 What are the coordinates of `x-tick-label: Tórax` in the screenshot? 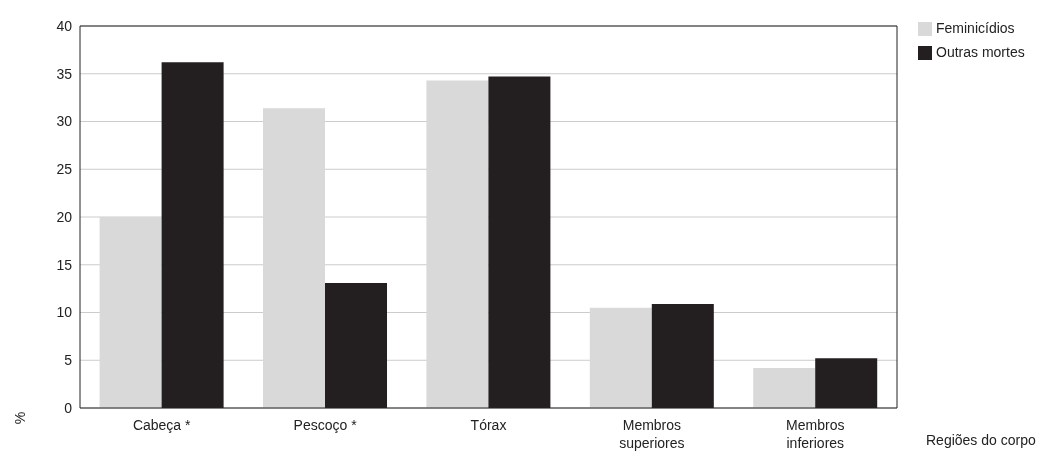 It's located at (488, 425).